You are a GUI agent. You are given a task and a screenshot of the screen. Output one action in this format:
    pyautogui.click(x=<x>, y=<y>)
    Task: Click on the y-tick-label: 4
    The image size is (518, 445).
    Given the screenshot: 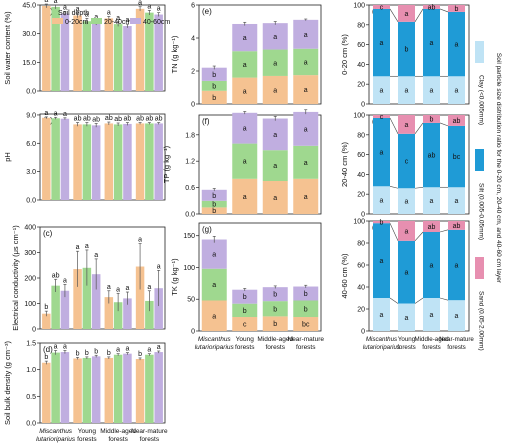 What is the action you would take?
    pyautogui.click(x=193, y=39)
    